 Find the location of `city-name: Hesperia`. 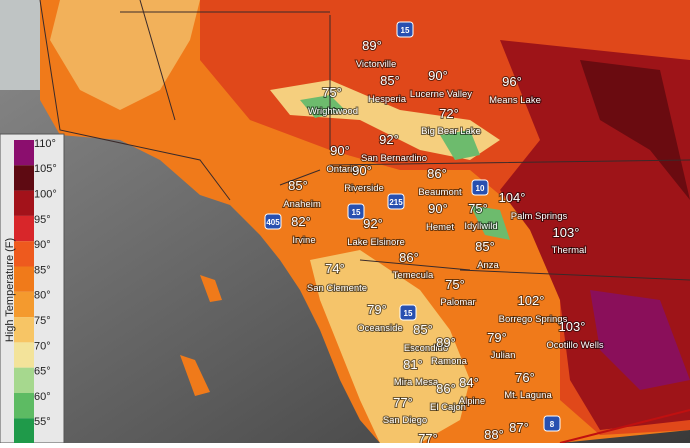

city-name: Hesperia is located at coordinates (387, 99).